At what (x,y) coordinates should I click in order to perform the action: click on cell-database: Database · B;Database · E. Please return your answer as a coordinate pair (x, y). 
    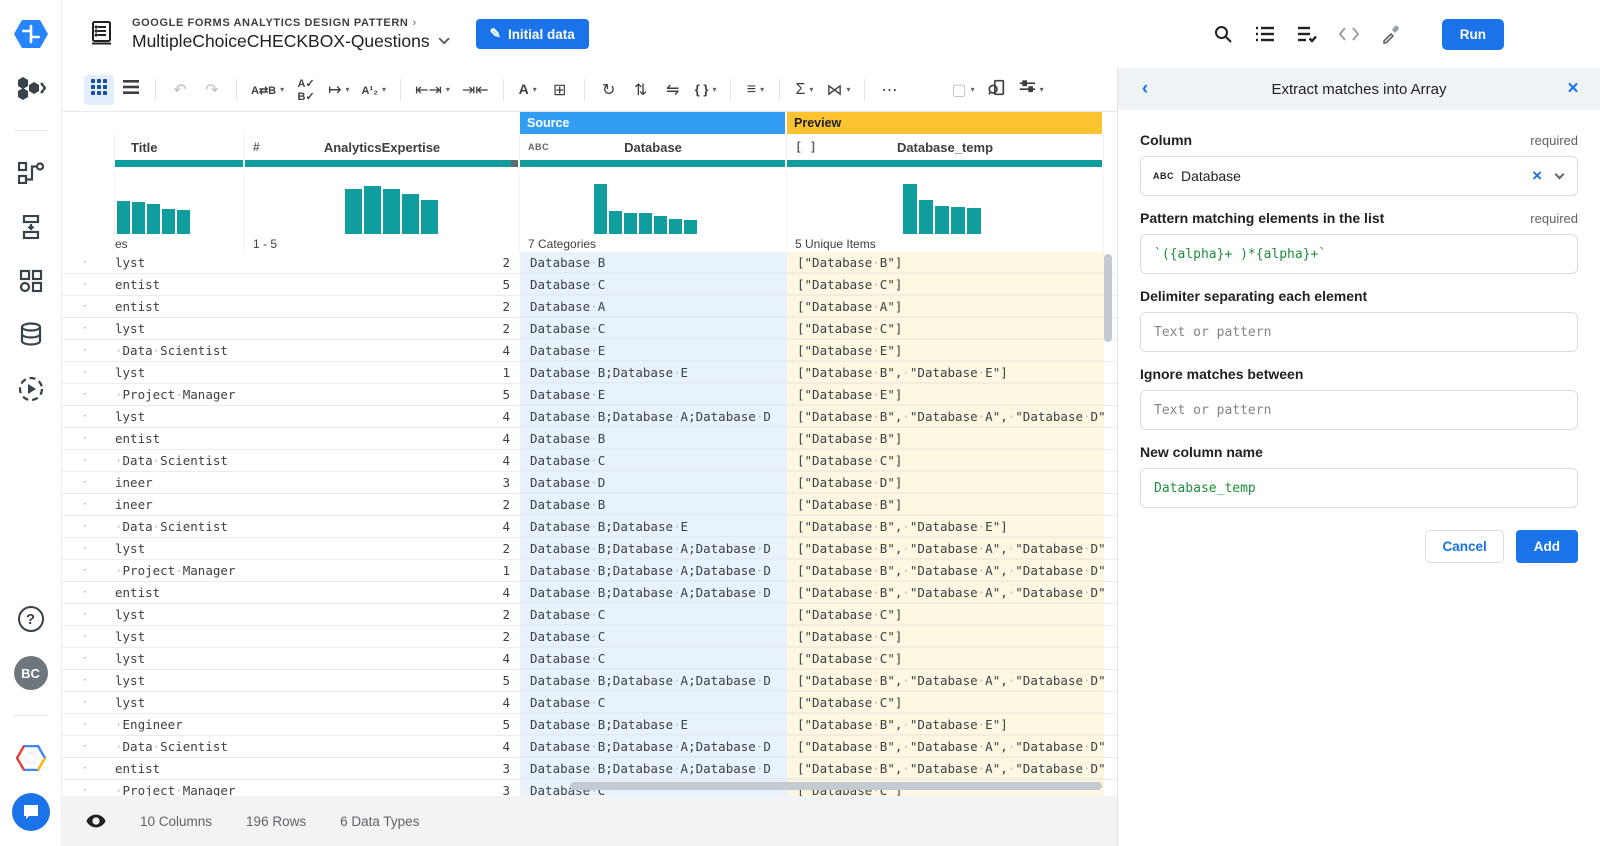
    Looking at the image, I should click on (653, 372).